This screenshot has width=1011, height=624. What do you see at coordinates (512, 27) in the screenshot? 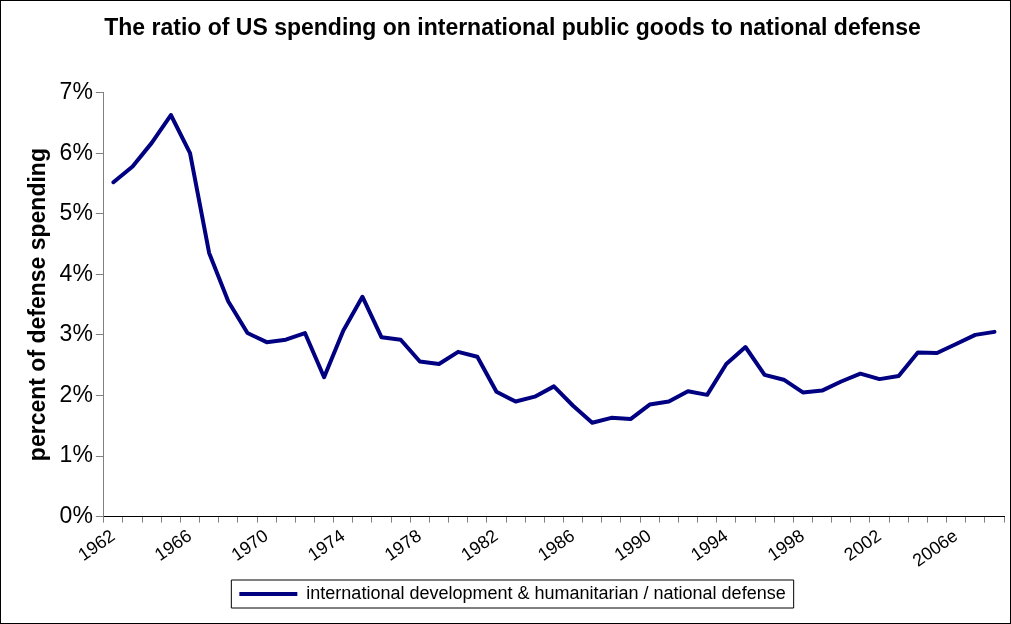
I see `chart-title: The ratio of US spending on international public goods to national defense` at bounding box center [512, 27].